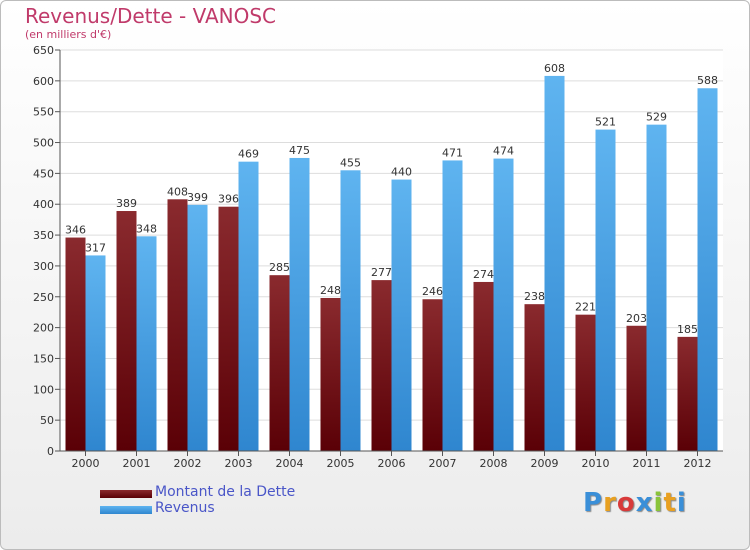 The width and height of the screenshot is (750, 550). What do you see at coordinates (330, 290) in the screenshot?
I see `data-label-debt: 248` at bounding box center [330, 290].